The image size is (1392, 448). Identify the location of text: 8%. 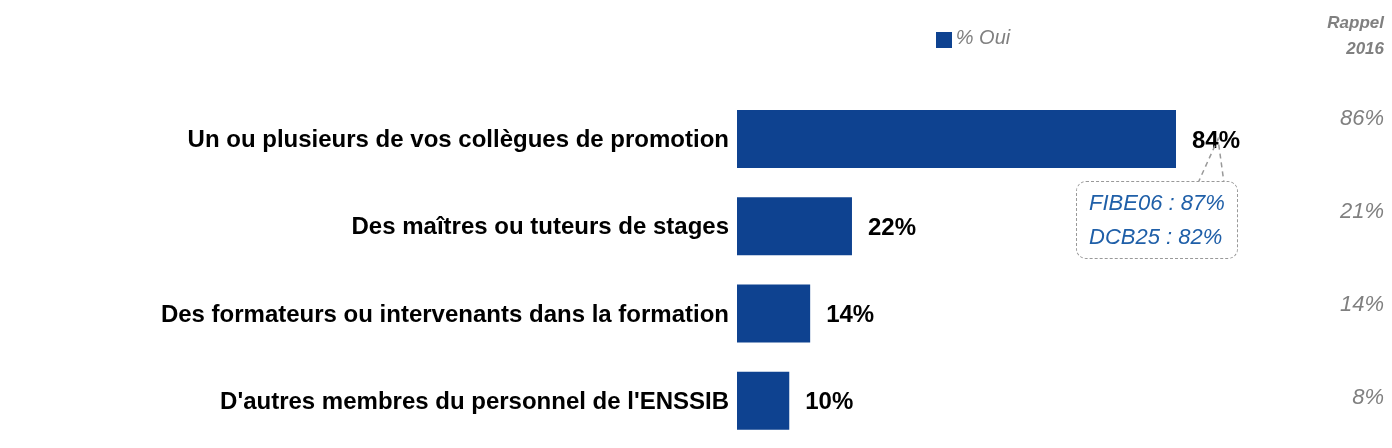
(1368, 396).